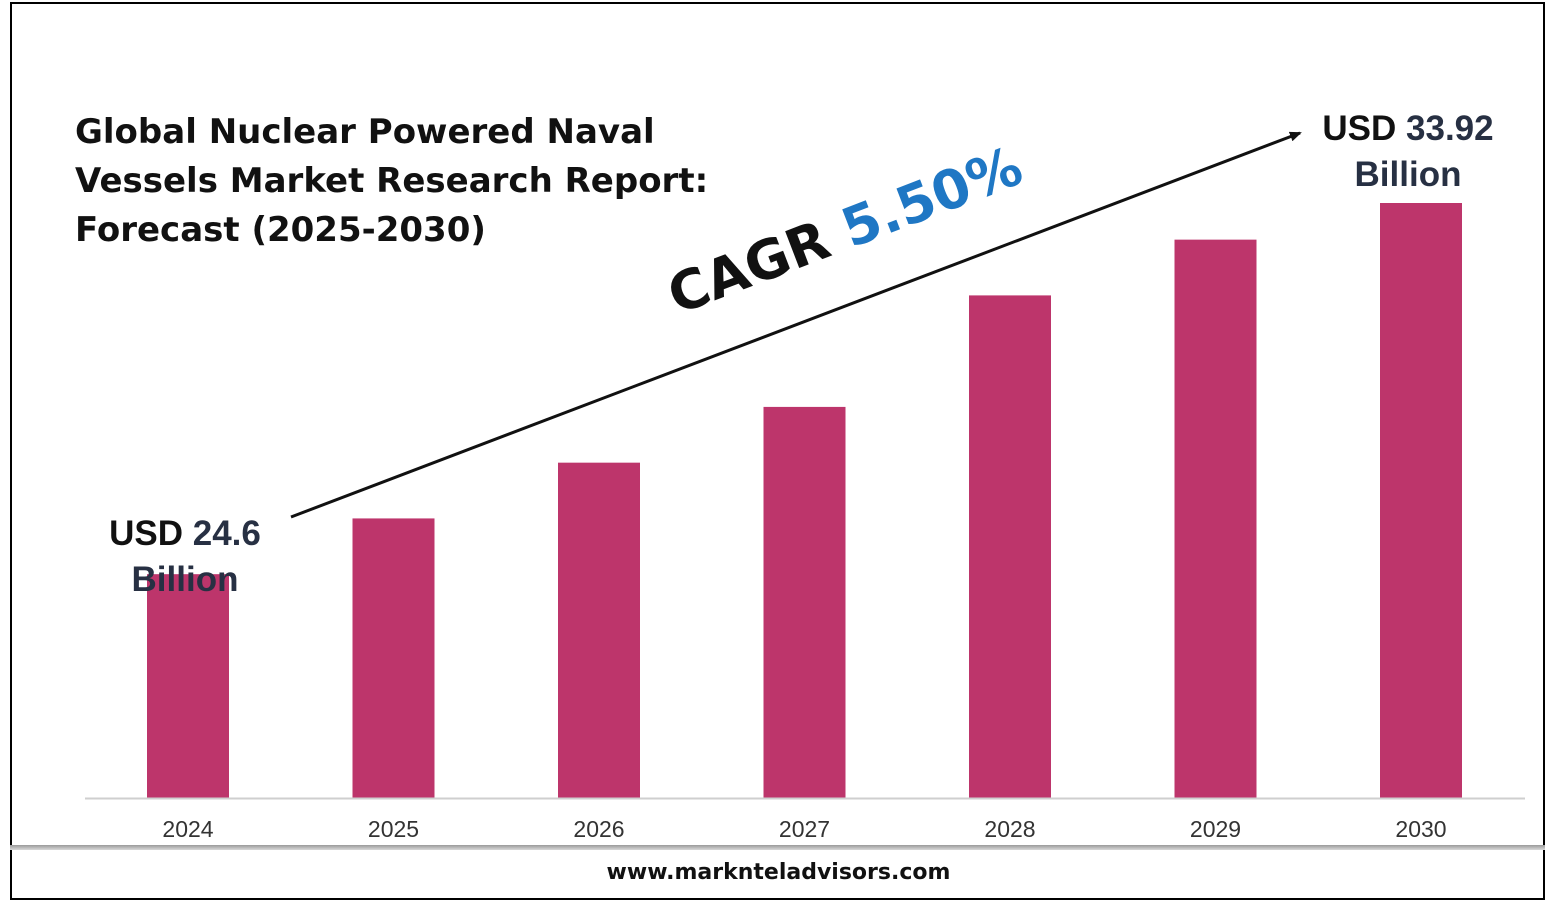  I want to click on end-unit: Billion, so click(1408, 174).